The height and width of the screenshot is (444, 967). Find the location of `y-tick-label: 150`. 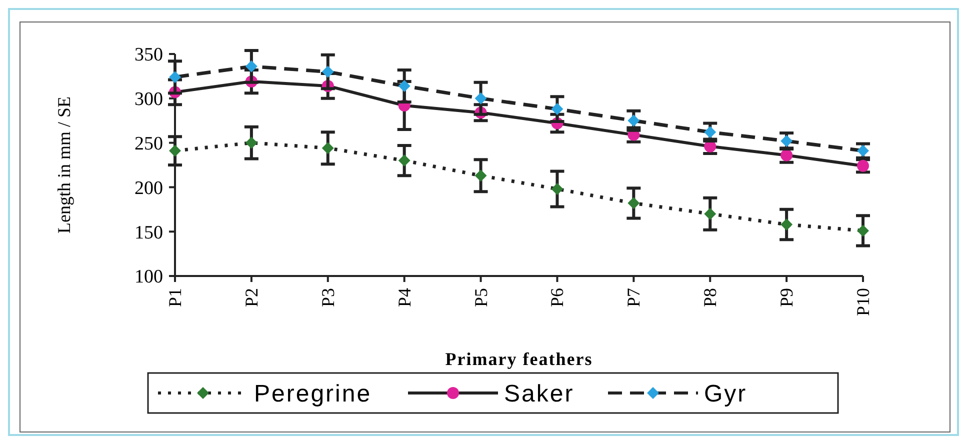

y-tick-label: 150 is located at coordinates (148, 233).